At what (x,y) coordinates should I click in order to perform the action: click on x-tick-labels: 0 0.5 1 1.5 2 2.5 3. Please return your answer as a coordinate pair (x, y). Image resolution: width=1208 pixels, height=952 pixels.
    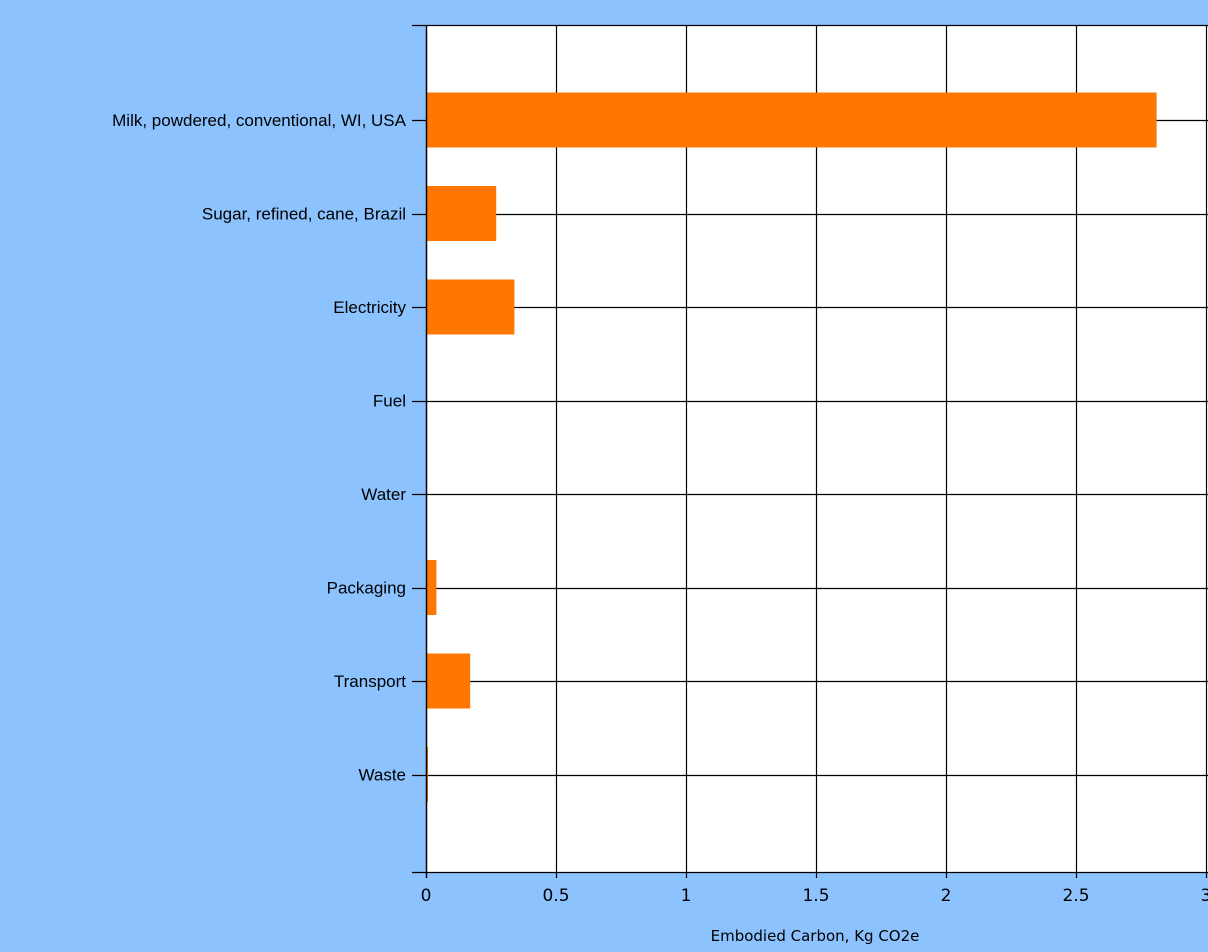
    Looking at the image, I should click on (814, 896).